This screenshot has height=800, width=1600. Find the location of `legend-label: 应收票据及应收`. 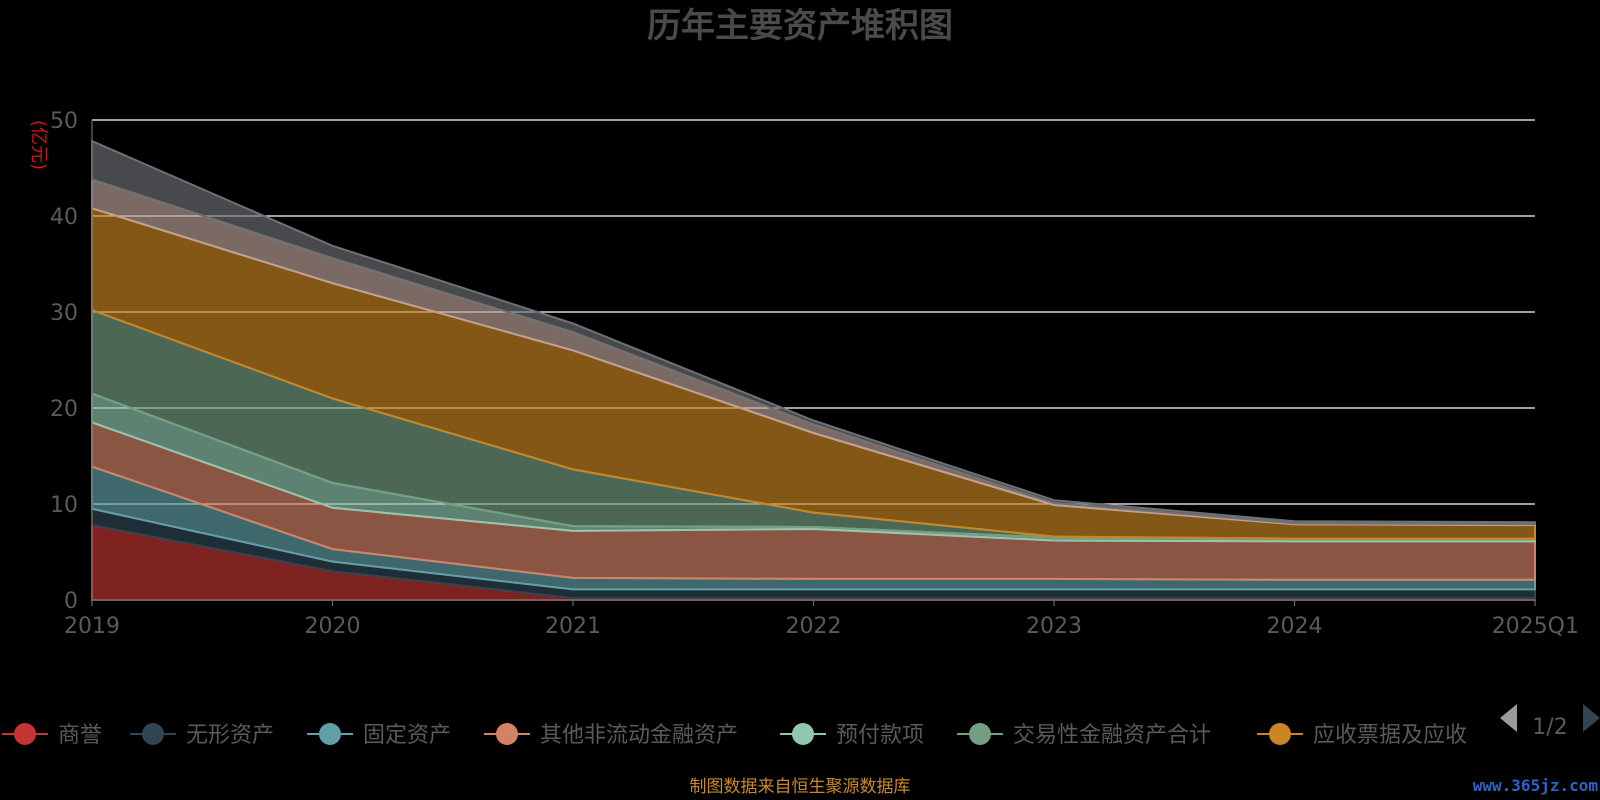

legend-label: 应收票据及应收 is located at coordinates (1390, 735).